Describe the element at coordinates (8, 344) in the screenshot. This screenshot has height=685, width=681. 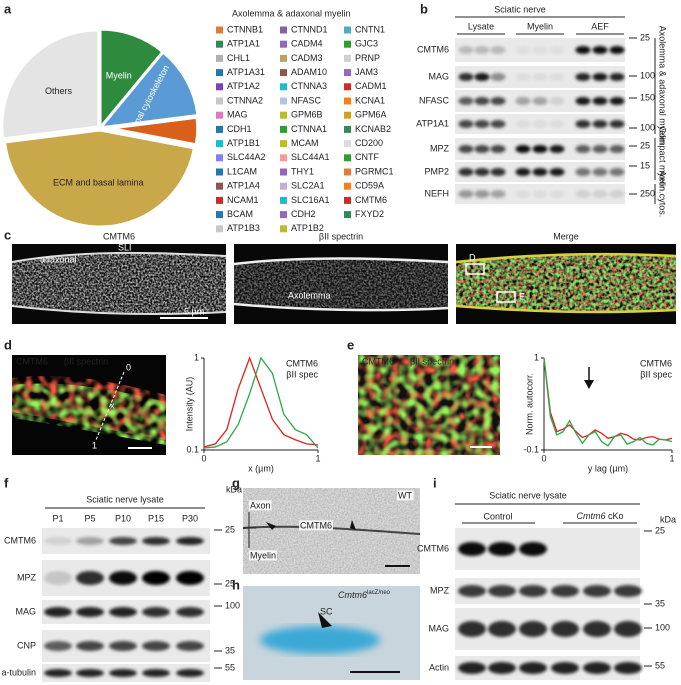
I see `panel-label: d` at that location.